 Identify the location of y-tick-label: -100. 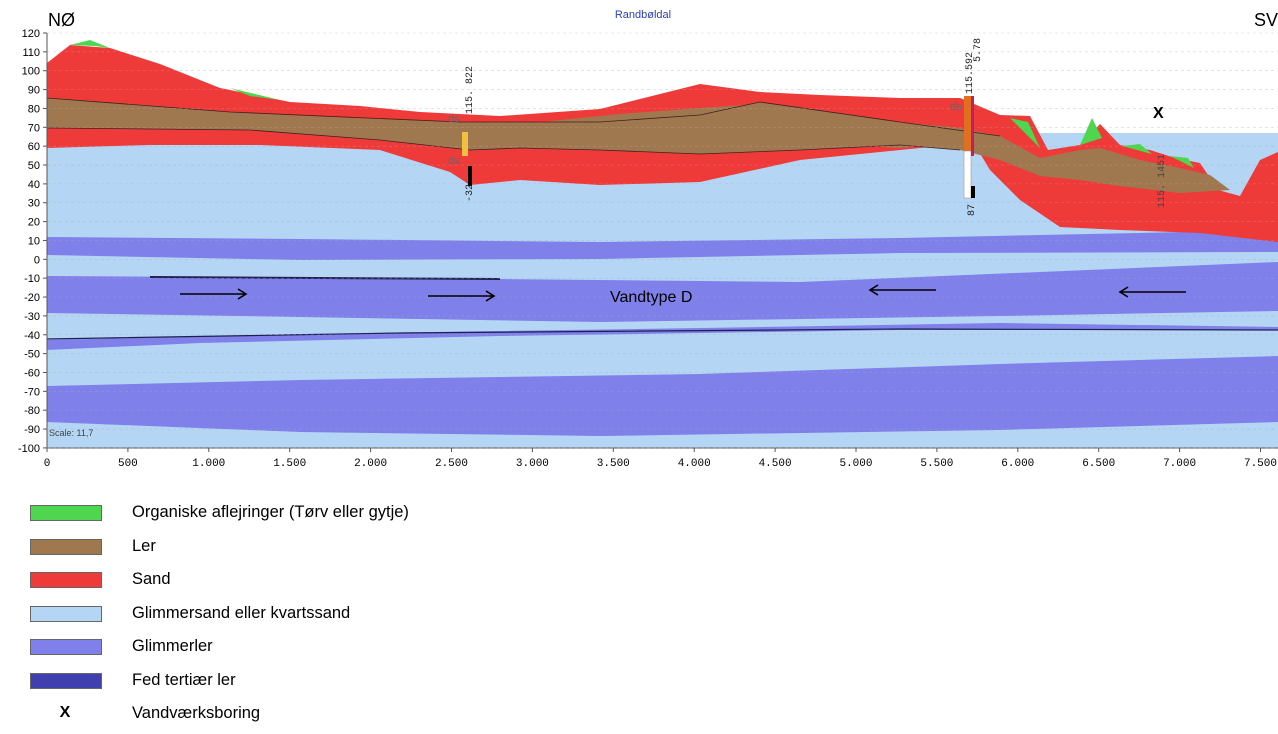
(29, 449).